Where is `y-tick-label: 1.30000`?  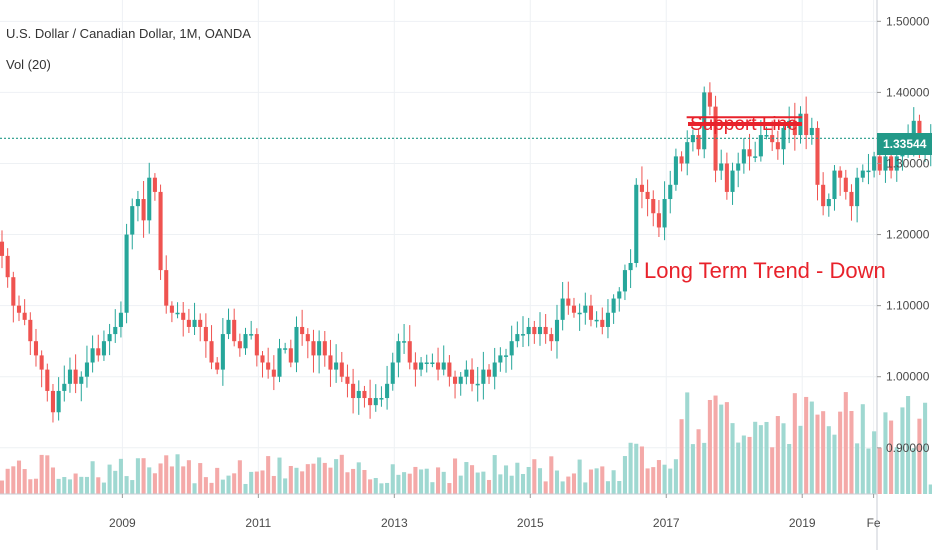 y-tick-label: 1.30000 is located at coordinates (908, 163).